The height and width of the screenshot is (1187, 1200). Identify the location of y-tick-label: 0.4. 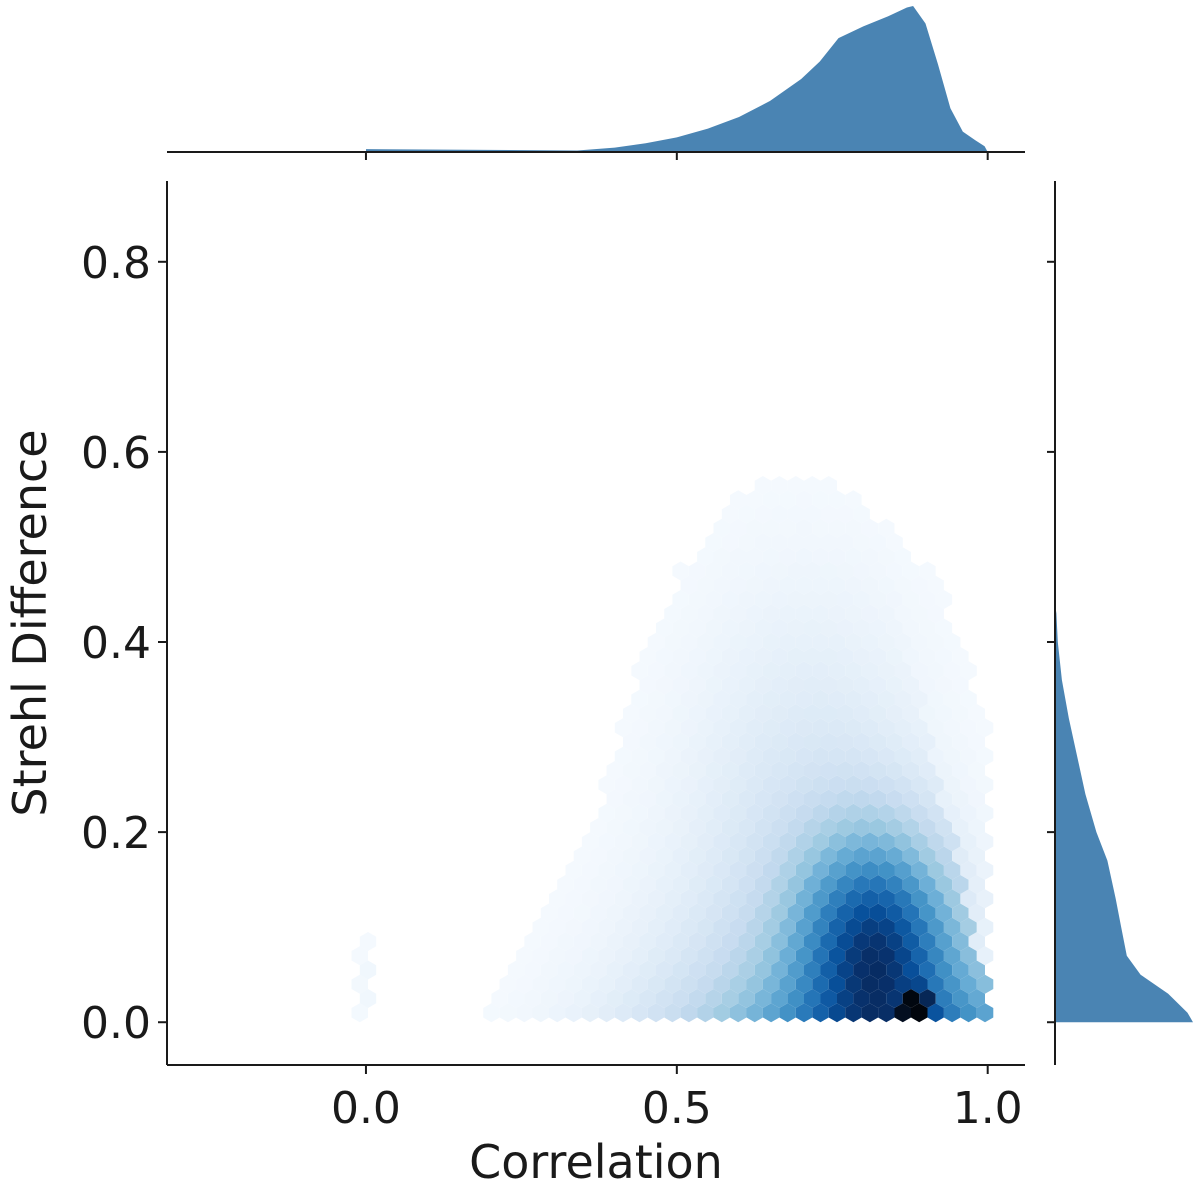
(116, 643).